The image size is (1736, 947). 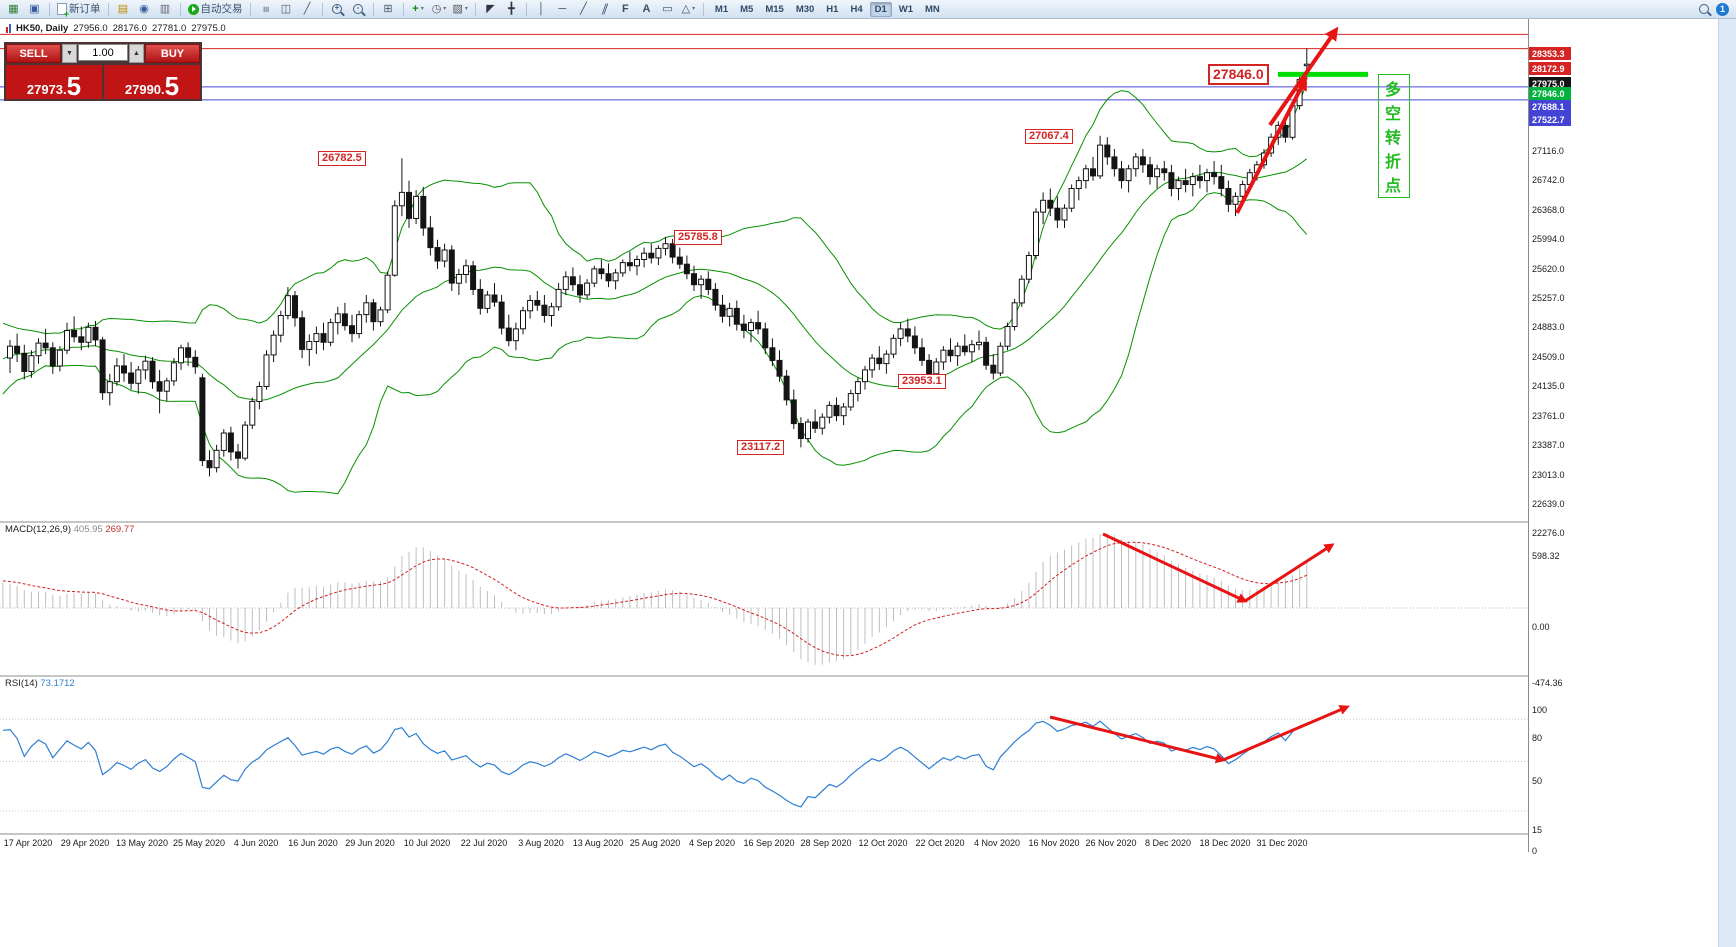 What do you see at coordinates (774, 9) in the screenshot?
I see `timeframe-M15: M15` at bounding box center [774, 9].